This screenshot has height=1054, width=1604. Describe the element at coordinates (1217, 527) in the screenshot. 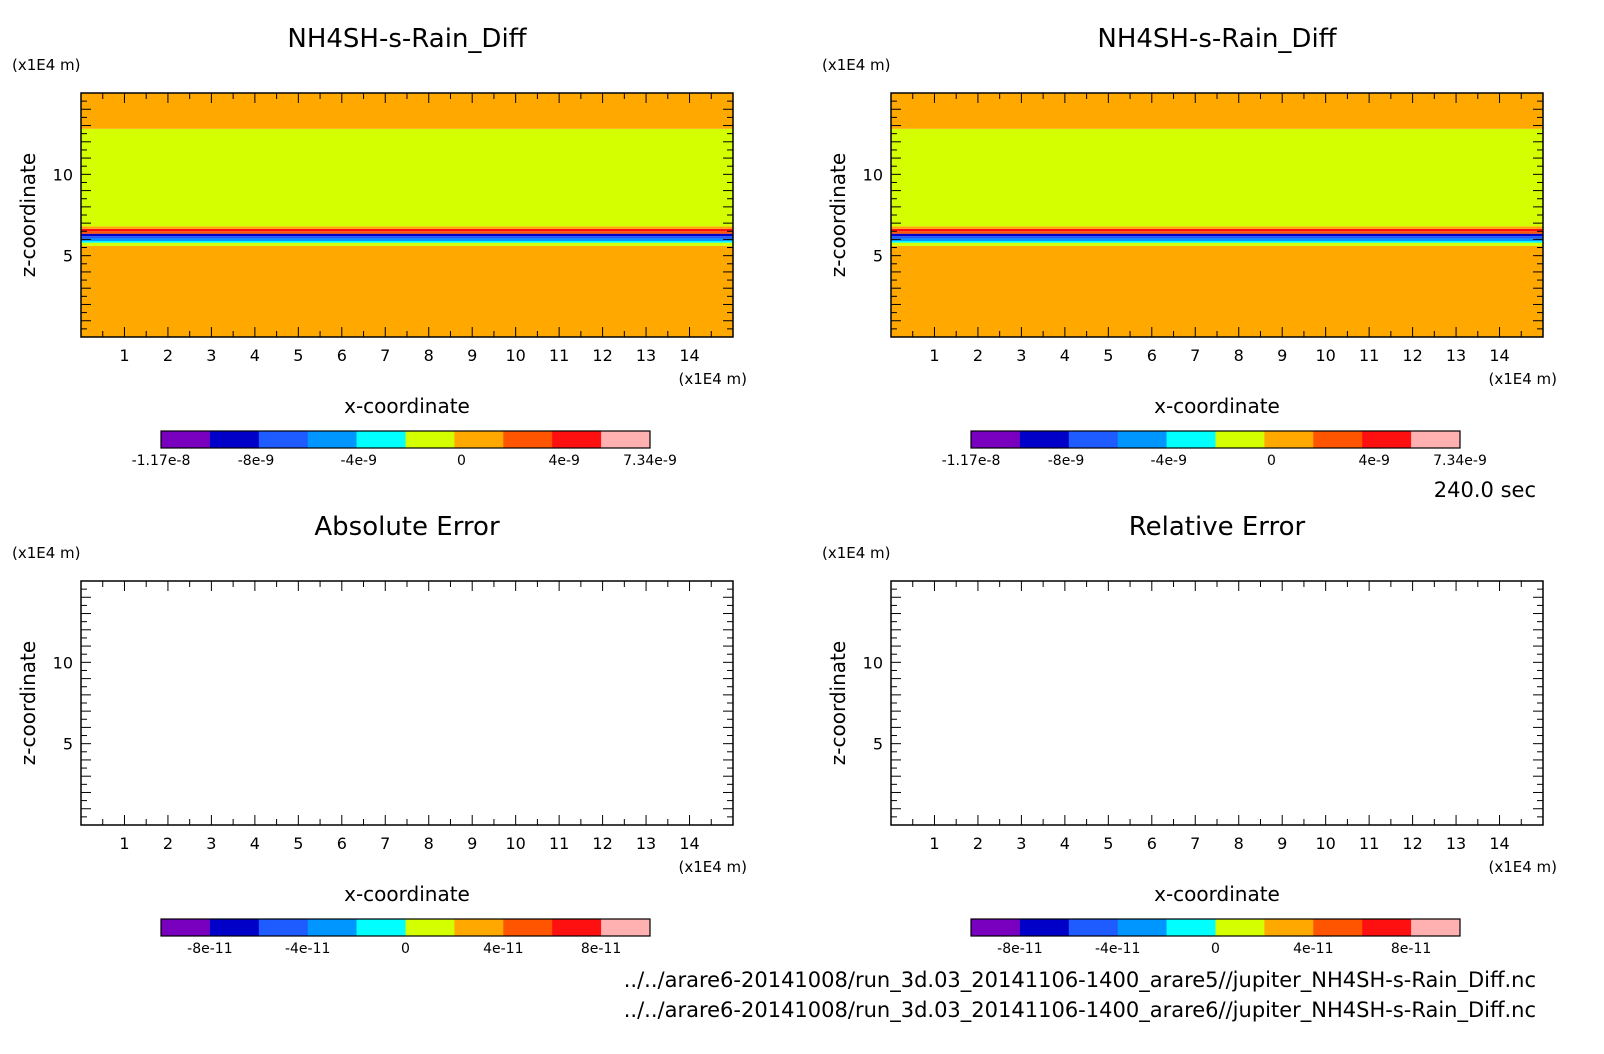

I see `chart-title: Relative Error` at that location.